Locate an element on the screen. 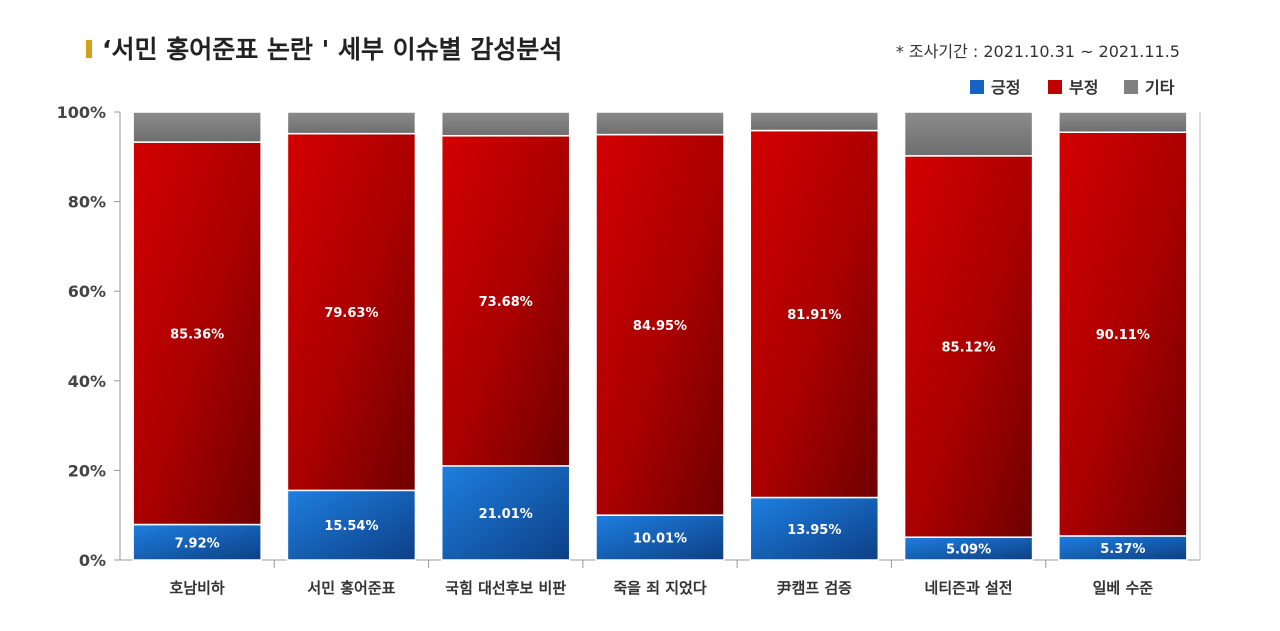 The image size is (1280, 631). x-tick-label: 네티즌과 설전 is located at coordinates (969, 588).